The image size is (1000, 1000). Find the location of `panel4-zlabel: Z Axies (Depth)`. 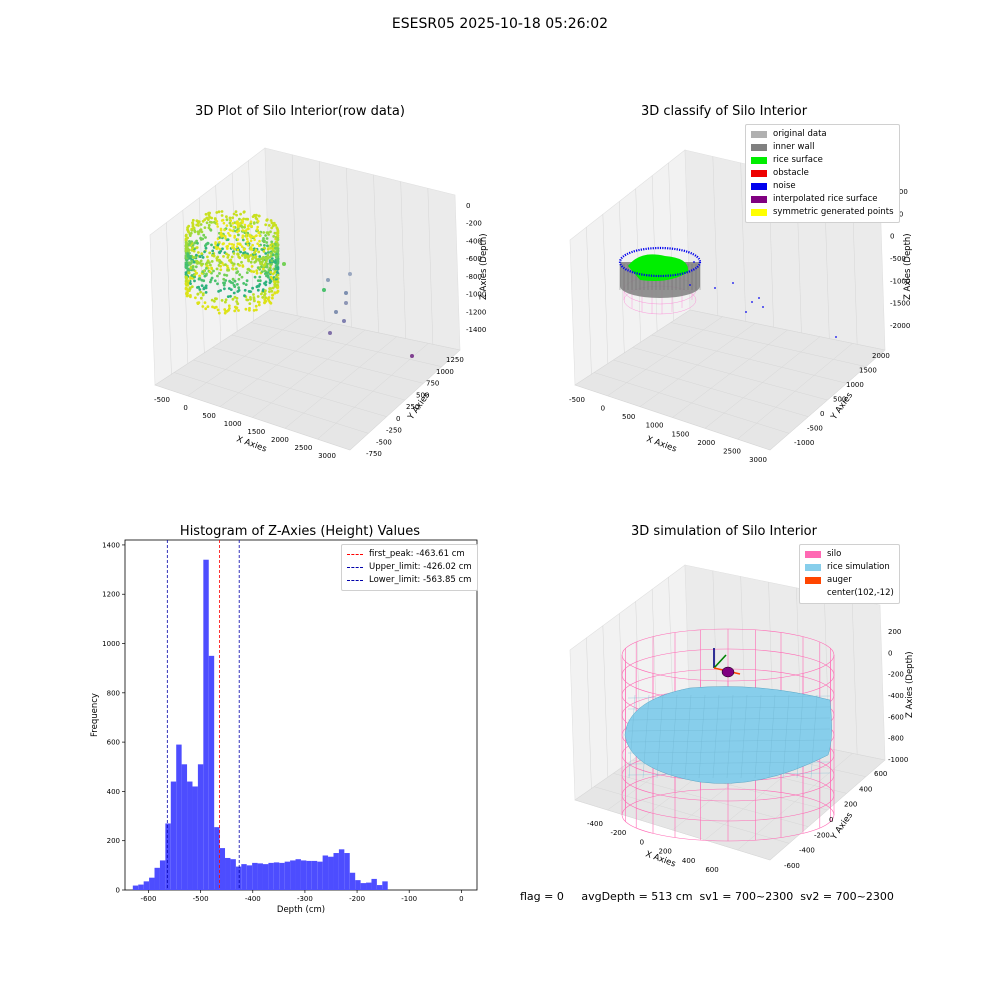

panel4-zlabel: Z Axies (Depth) is located at coordinates (910, 684).